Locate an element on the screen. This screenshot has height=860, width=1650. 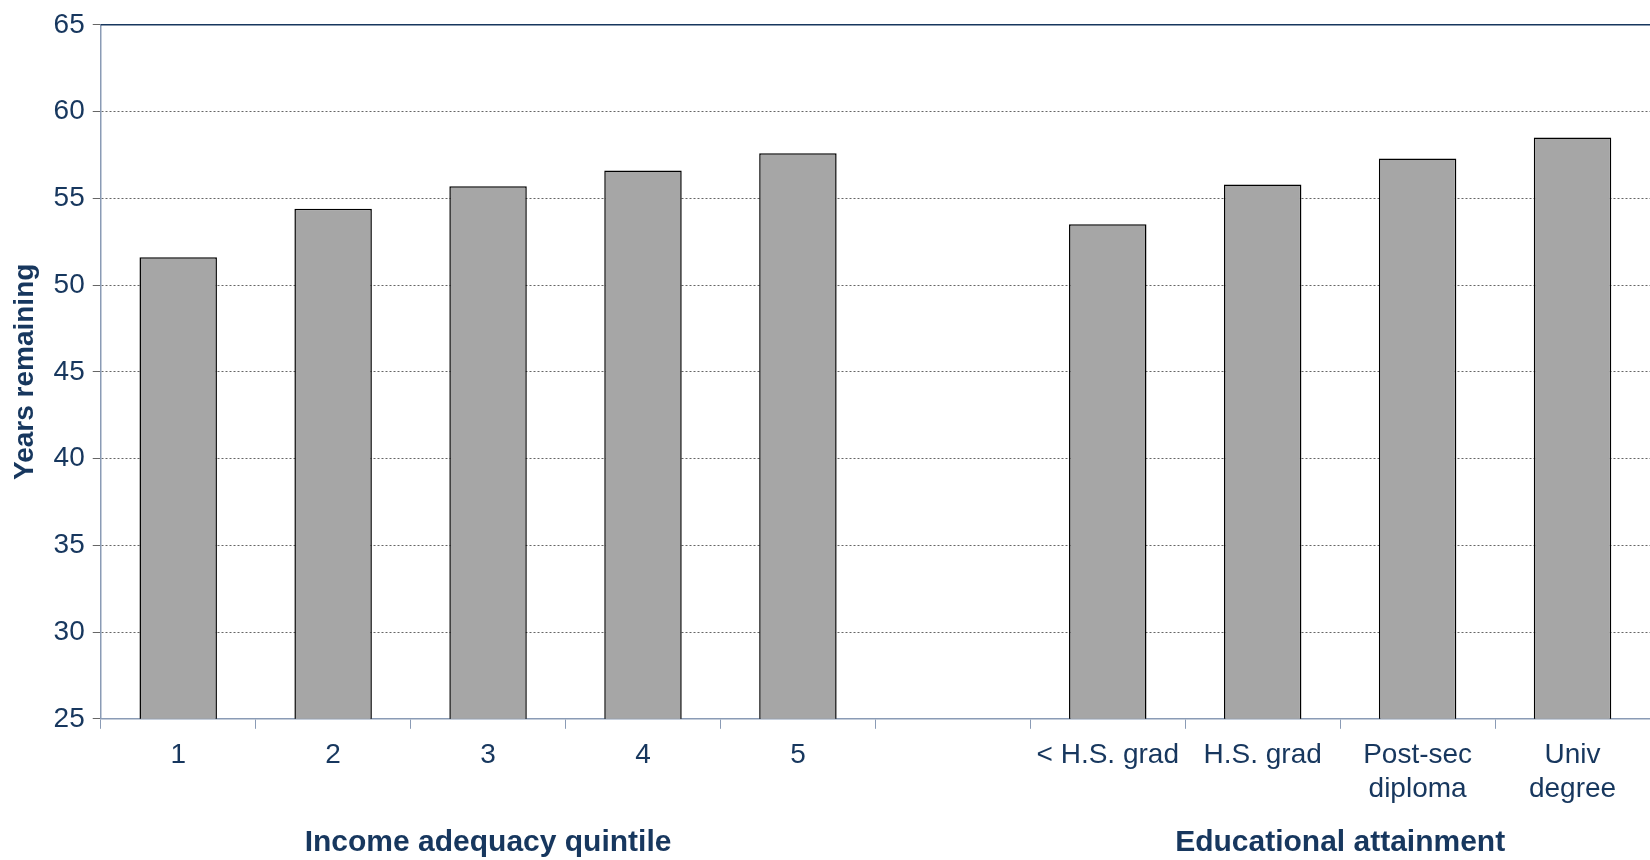
x-tick-label: 3 is located at coordinates (488, 754).